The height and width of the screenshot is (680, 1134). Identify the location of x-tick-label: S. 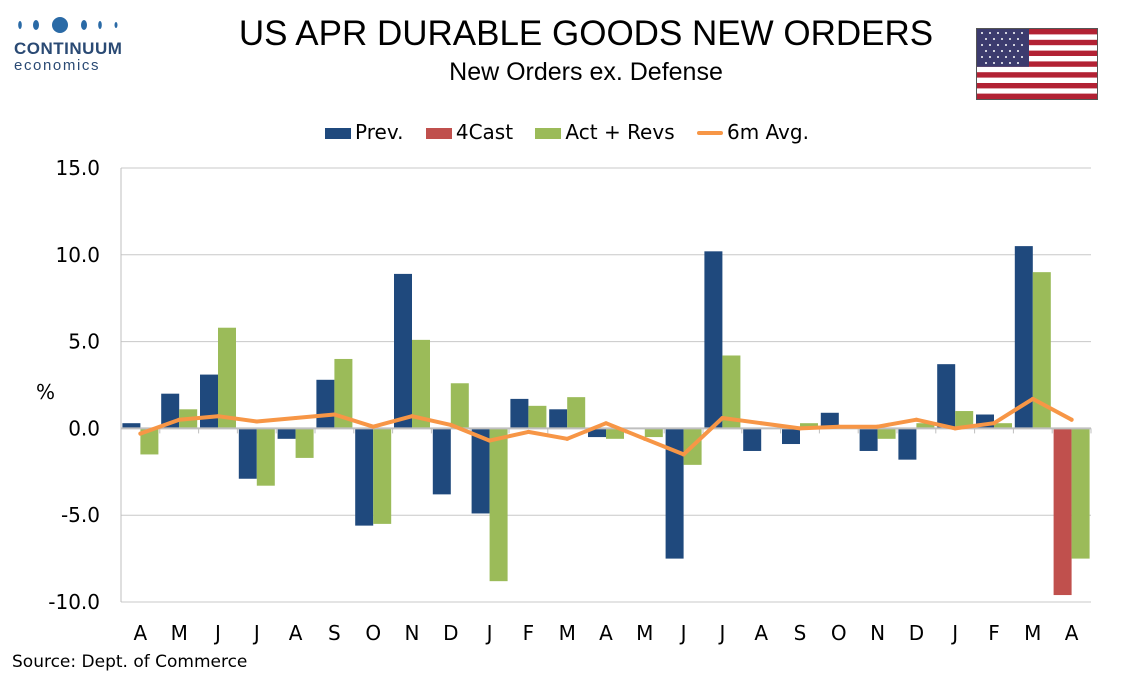
(800, 633).